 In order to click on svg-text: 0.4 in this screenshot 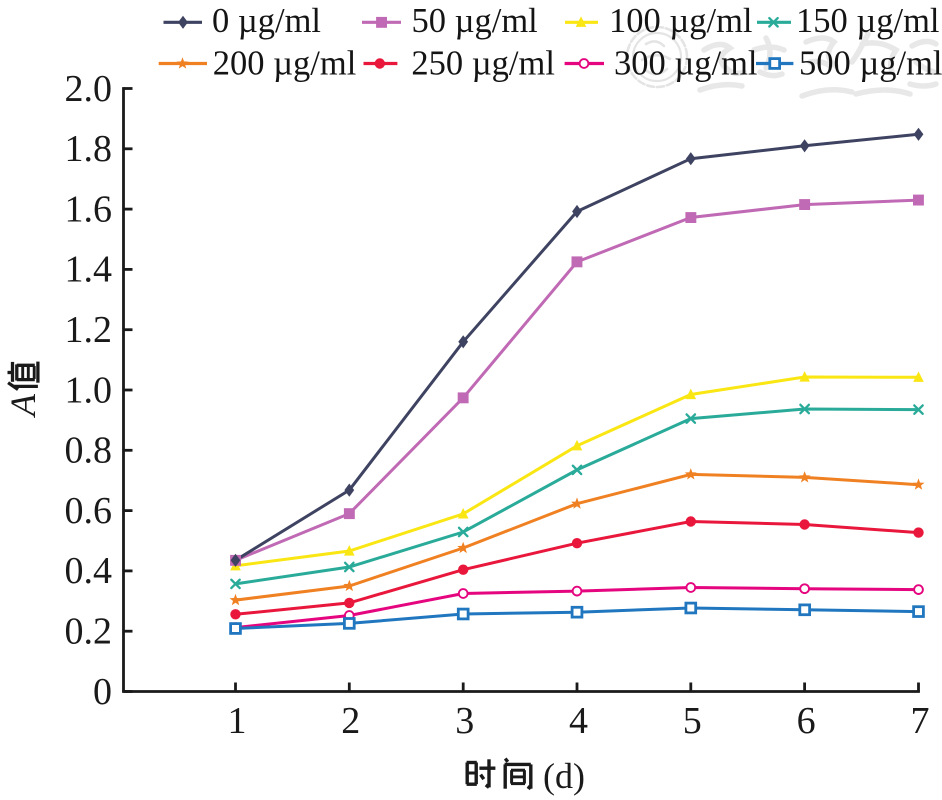, I will do `click(89, 571)`.